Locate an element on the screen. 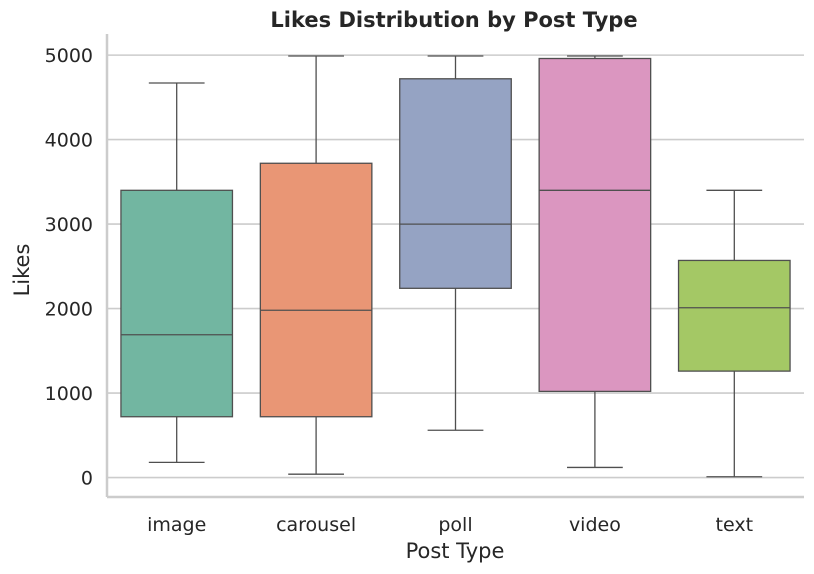 The height and width of the screenshot is (574, 814). y-tick-label: 0 is located at coordinates (87, 479).